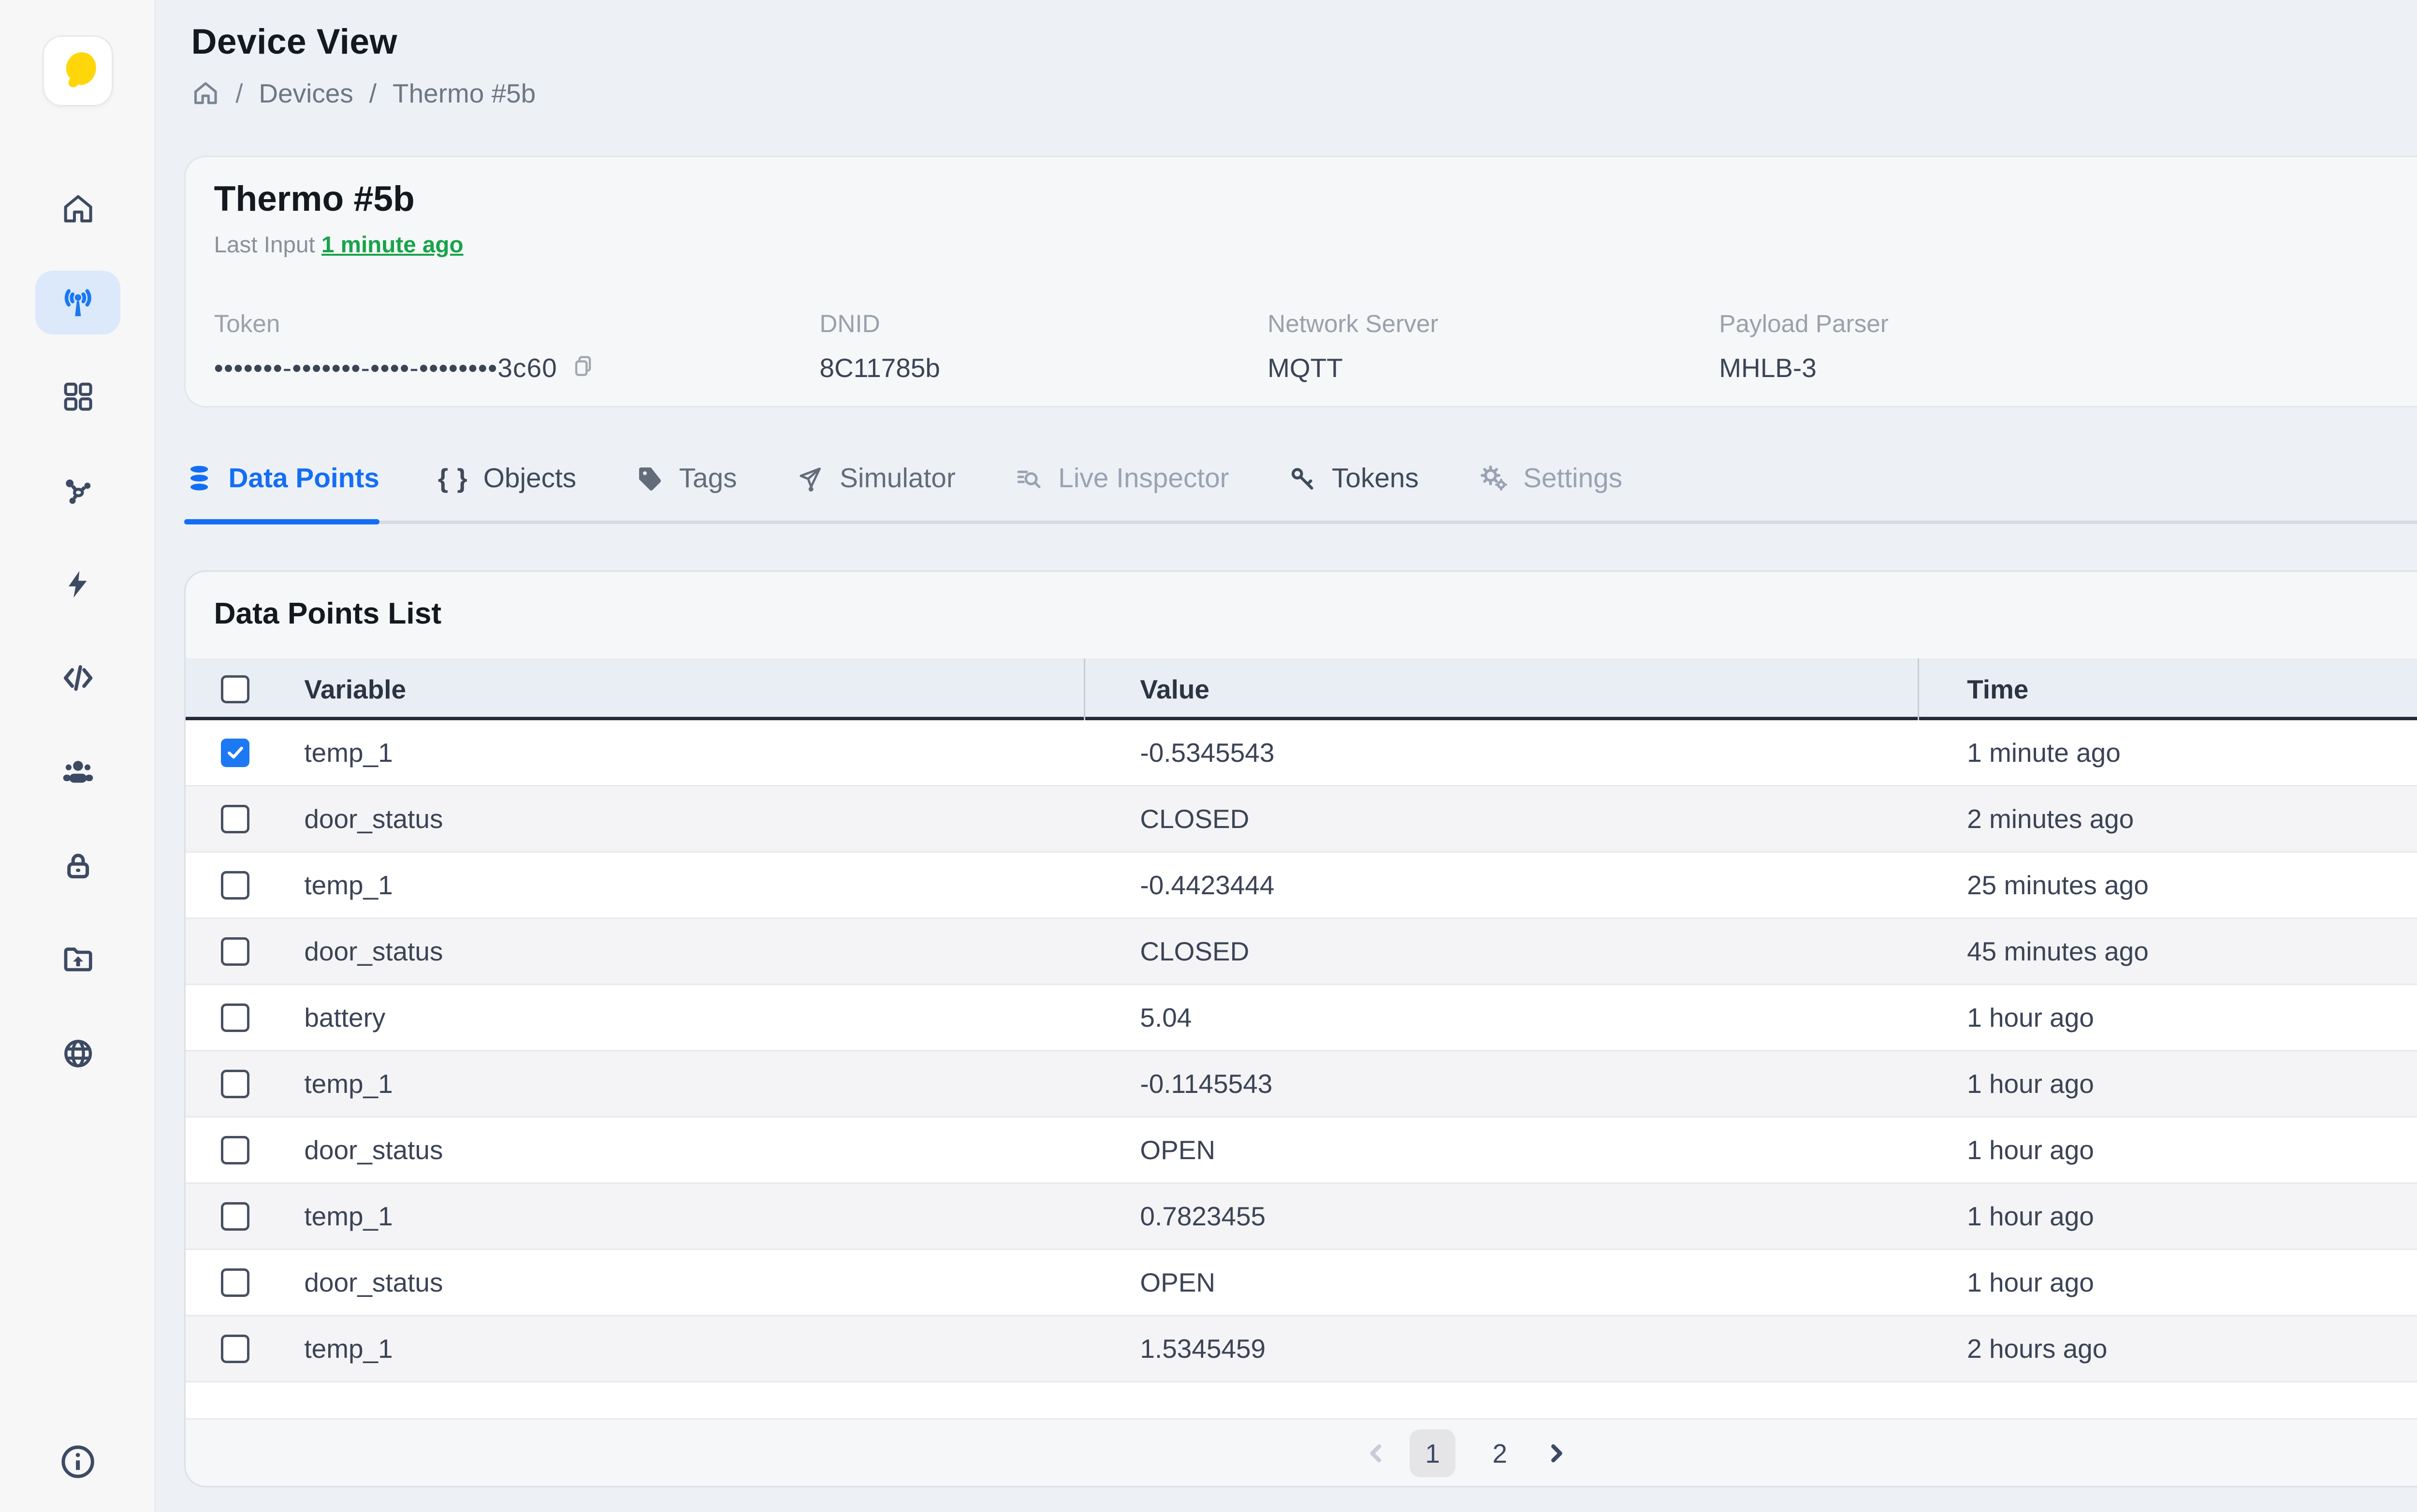 The height and width of the screenshot is (1512, 2417). Describe the element at coordinates (1804, 324) in the screenshot. I see `payload-parser-label: Payload Parser` at that location.